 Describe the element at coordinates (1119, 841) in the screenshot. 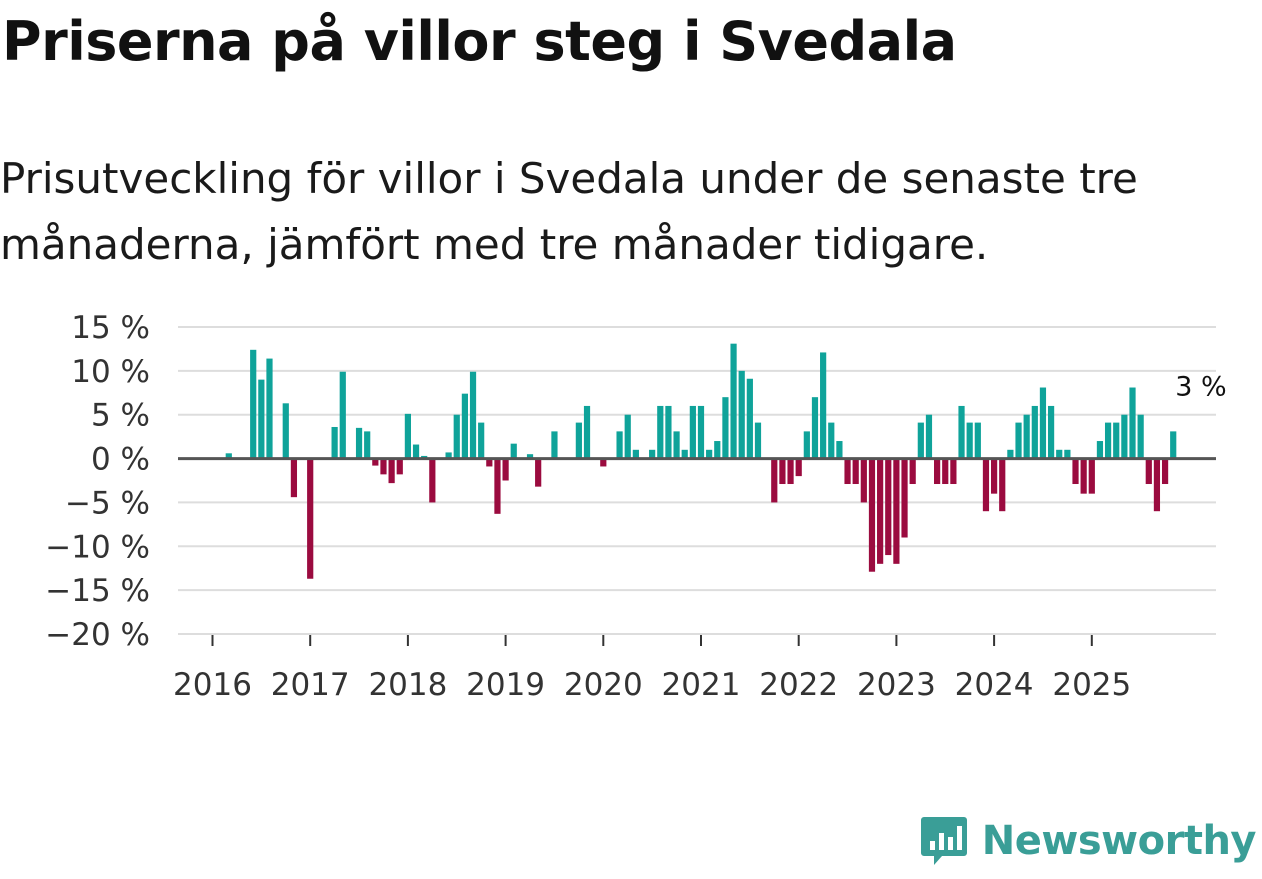

I see `brand-name: Newsworthy` at that location.